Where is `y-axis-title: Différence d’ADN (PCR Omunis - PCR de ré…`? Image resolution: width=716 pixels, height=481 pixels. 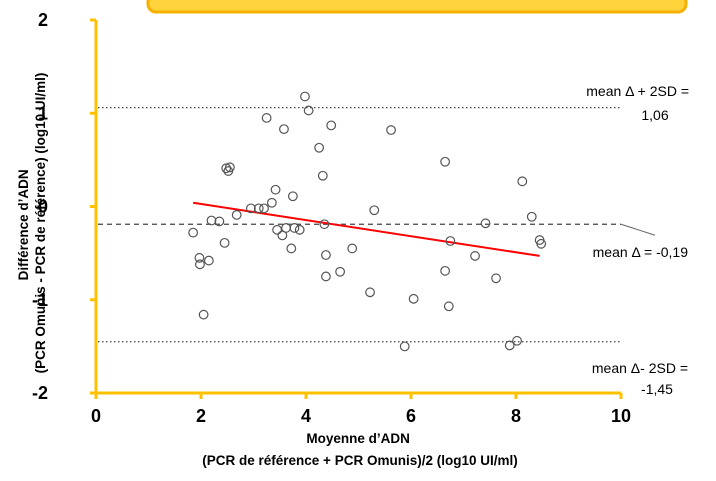 y-axis-title: Différence d’ADN (PCR Omunis - PCR de ré… is located at coordinates (32, 223).